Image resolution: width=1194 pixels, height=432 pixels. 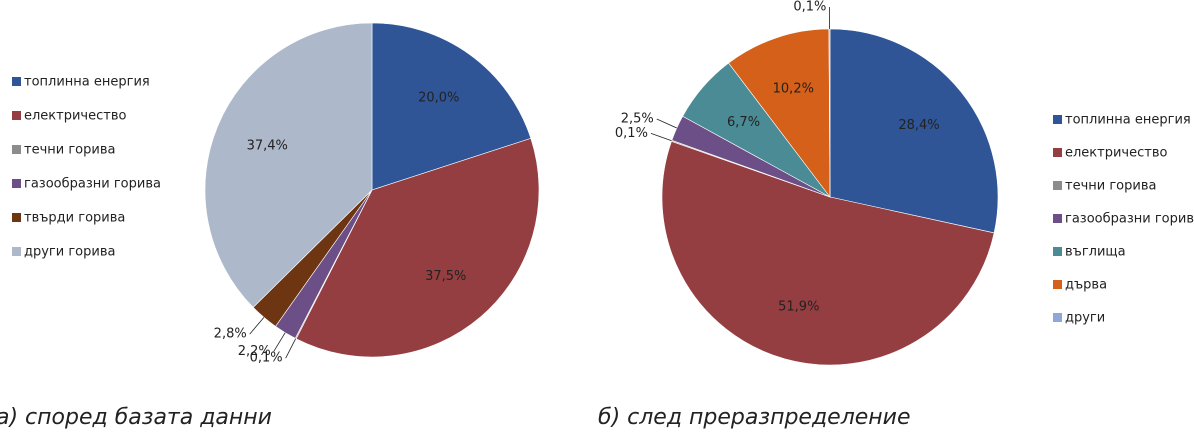 What do you see at coordinates (743, 122) in the screenshot?
I see `data-label: 6,7%` at bounding box center [743, 122].